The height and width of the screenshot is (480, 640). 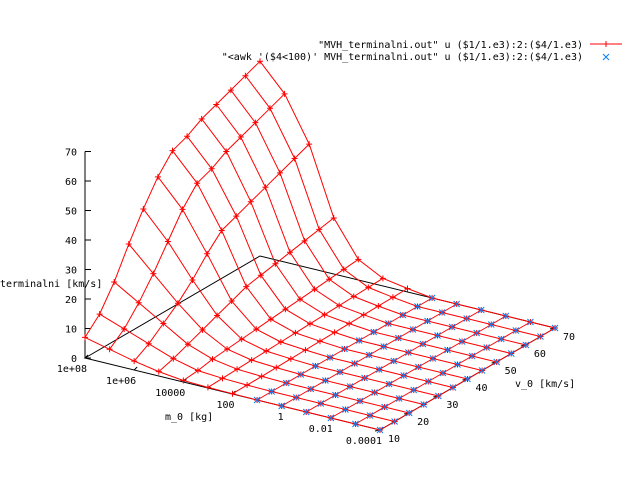 What do you see at coordinates (71, 330) in the screenshot?
I see `z-tick-label: 10` at bounding box center [71, 330].